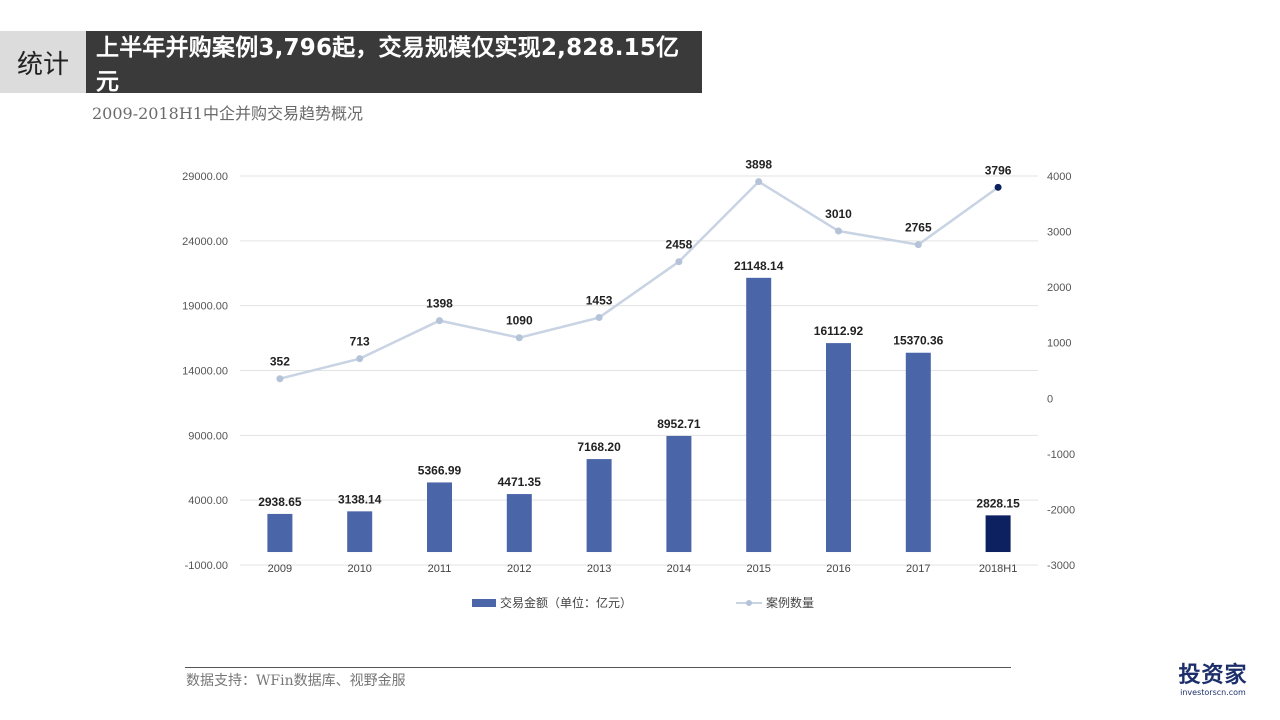 The height and width of the screenshot is (720, 1280). I want to click on point-data-label: 1398, so click(439, 304).